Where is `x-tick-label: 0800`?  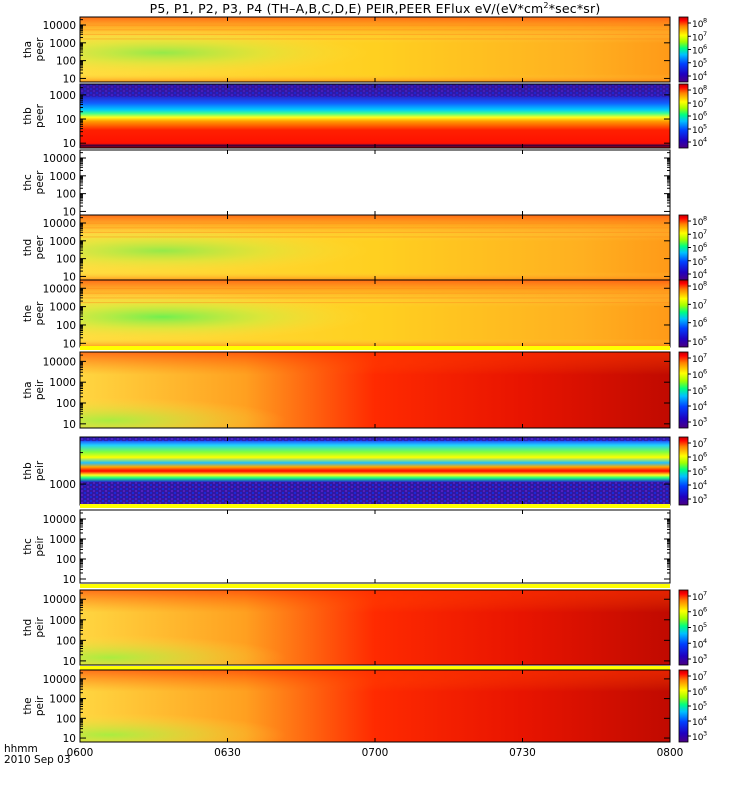 x-tick-label: 0800 is located at coordinates (670, 753).